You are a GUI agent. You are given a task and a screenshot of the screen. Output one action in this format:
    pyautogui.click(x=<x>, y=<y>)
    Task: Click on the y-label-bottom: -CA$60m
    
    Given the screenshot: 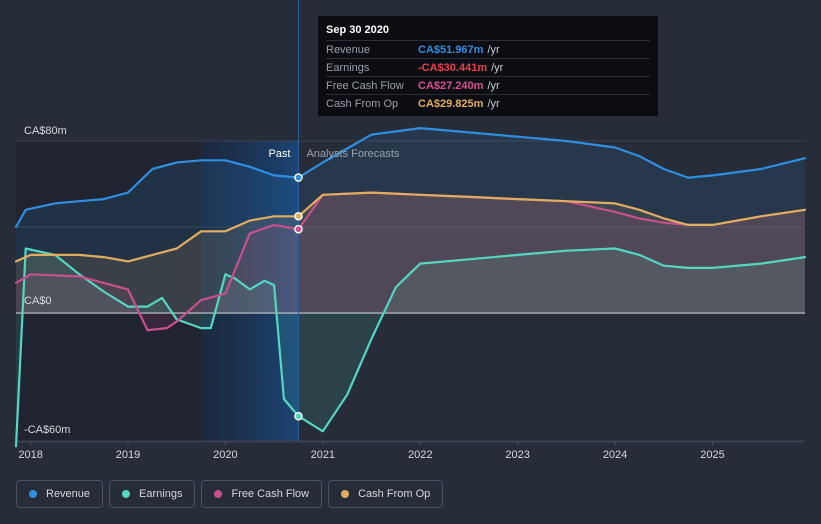 What is the action you would take?
    pyautogui.click(x=47, y=430)
    